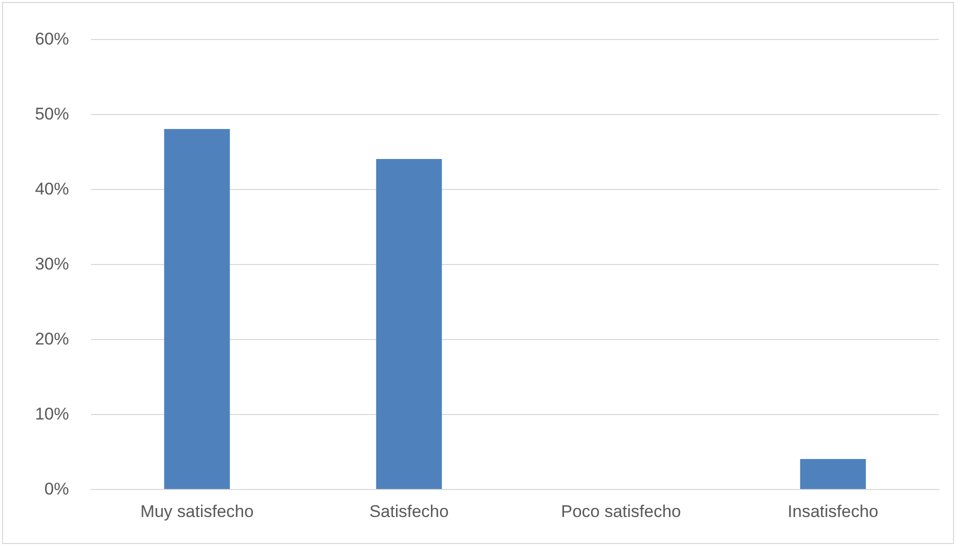 The height and width of the screenshot is (548, 958). I want to click on y-tick-label: 30%, so click(51, 264).